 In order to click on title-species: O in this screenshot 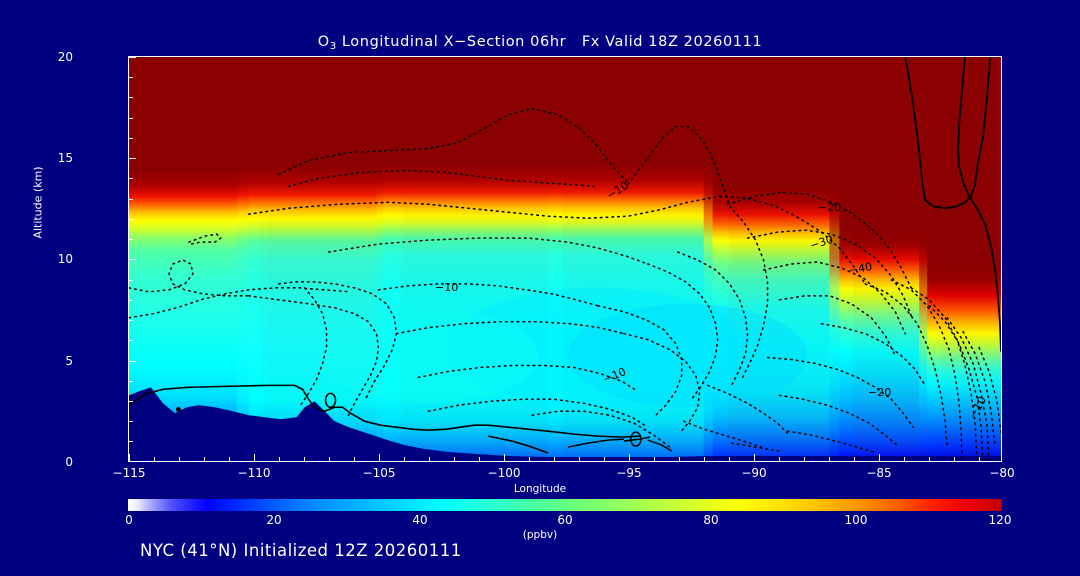, I will do `click(323, 42)`.